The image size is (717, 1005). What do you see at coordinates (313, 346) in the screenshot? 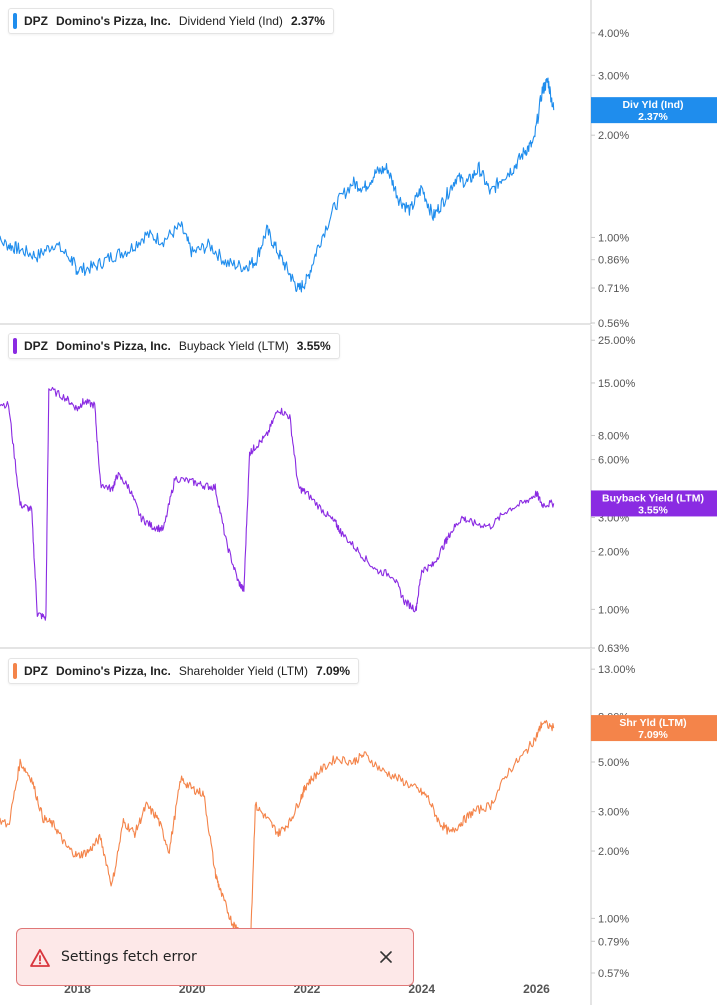
I see `legend-value: 3.55%` at bounding box center [313, 346].